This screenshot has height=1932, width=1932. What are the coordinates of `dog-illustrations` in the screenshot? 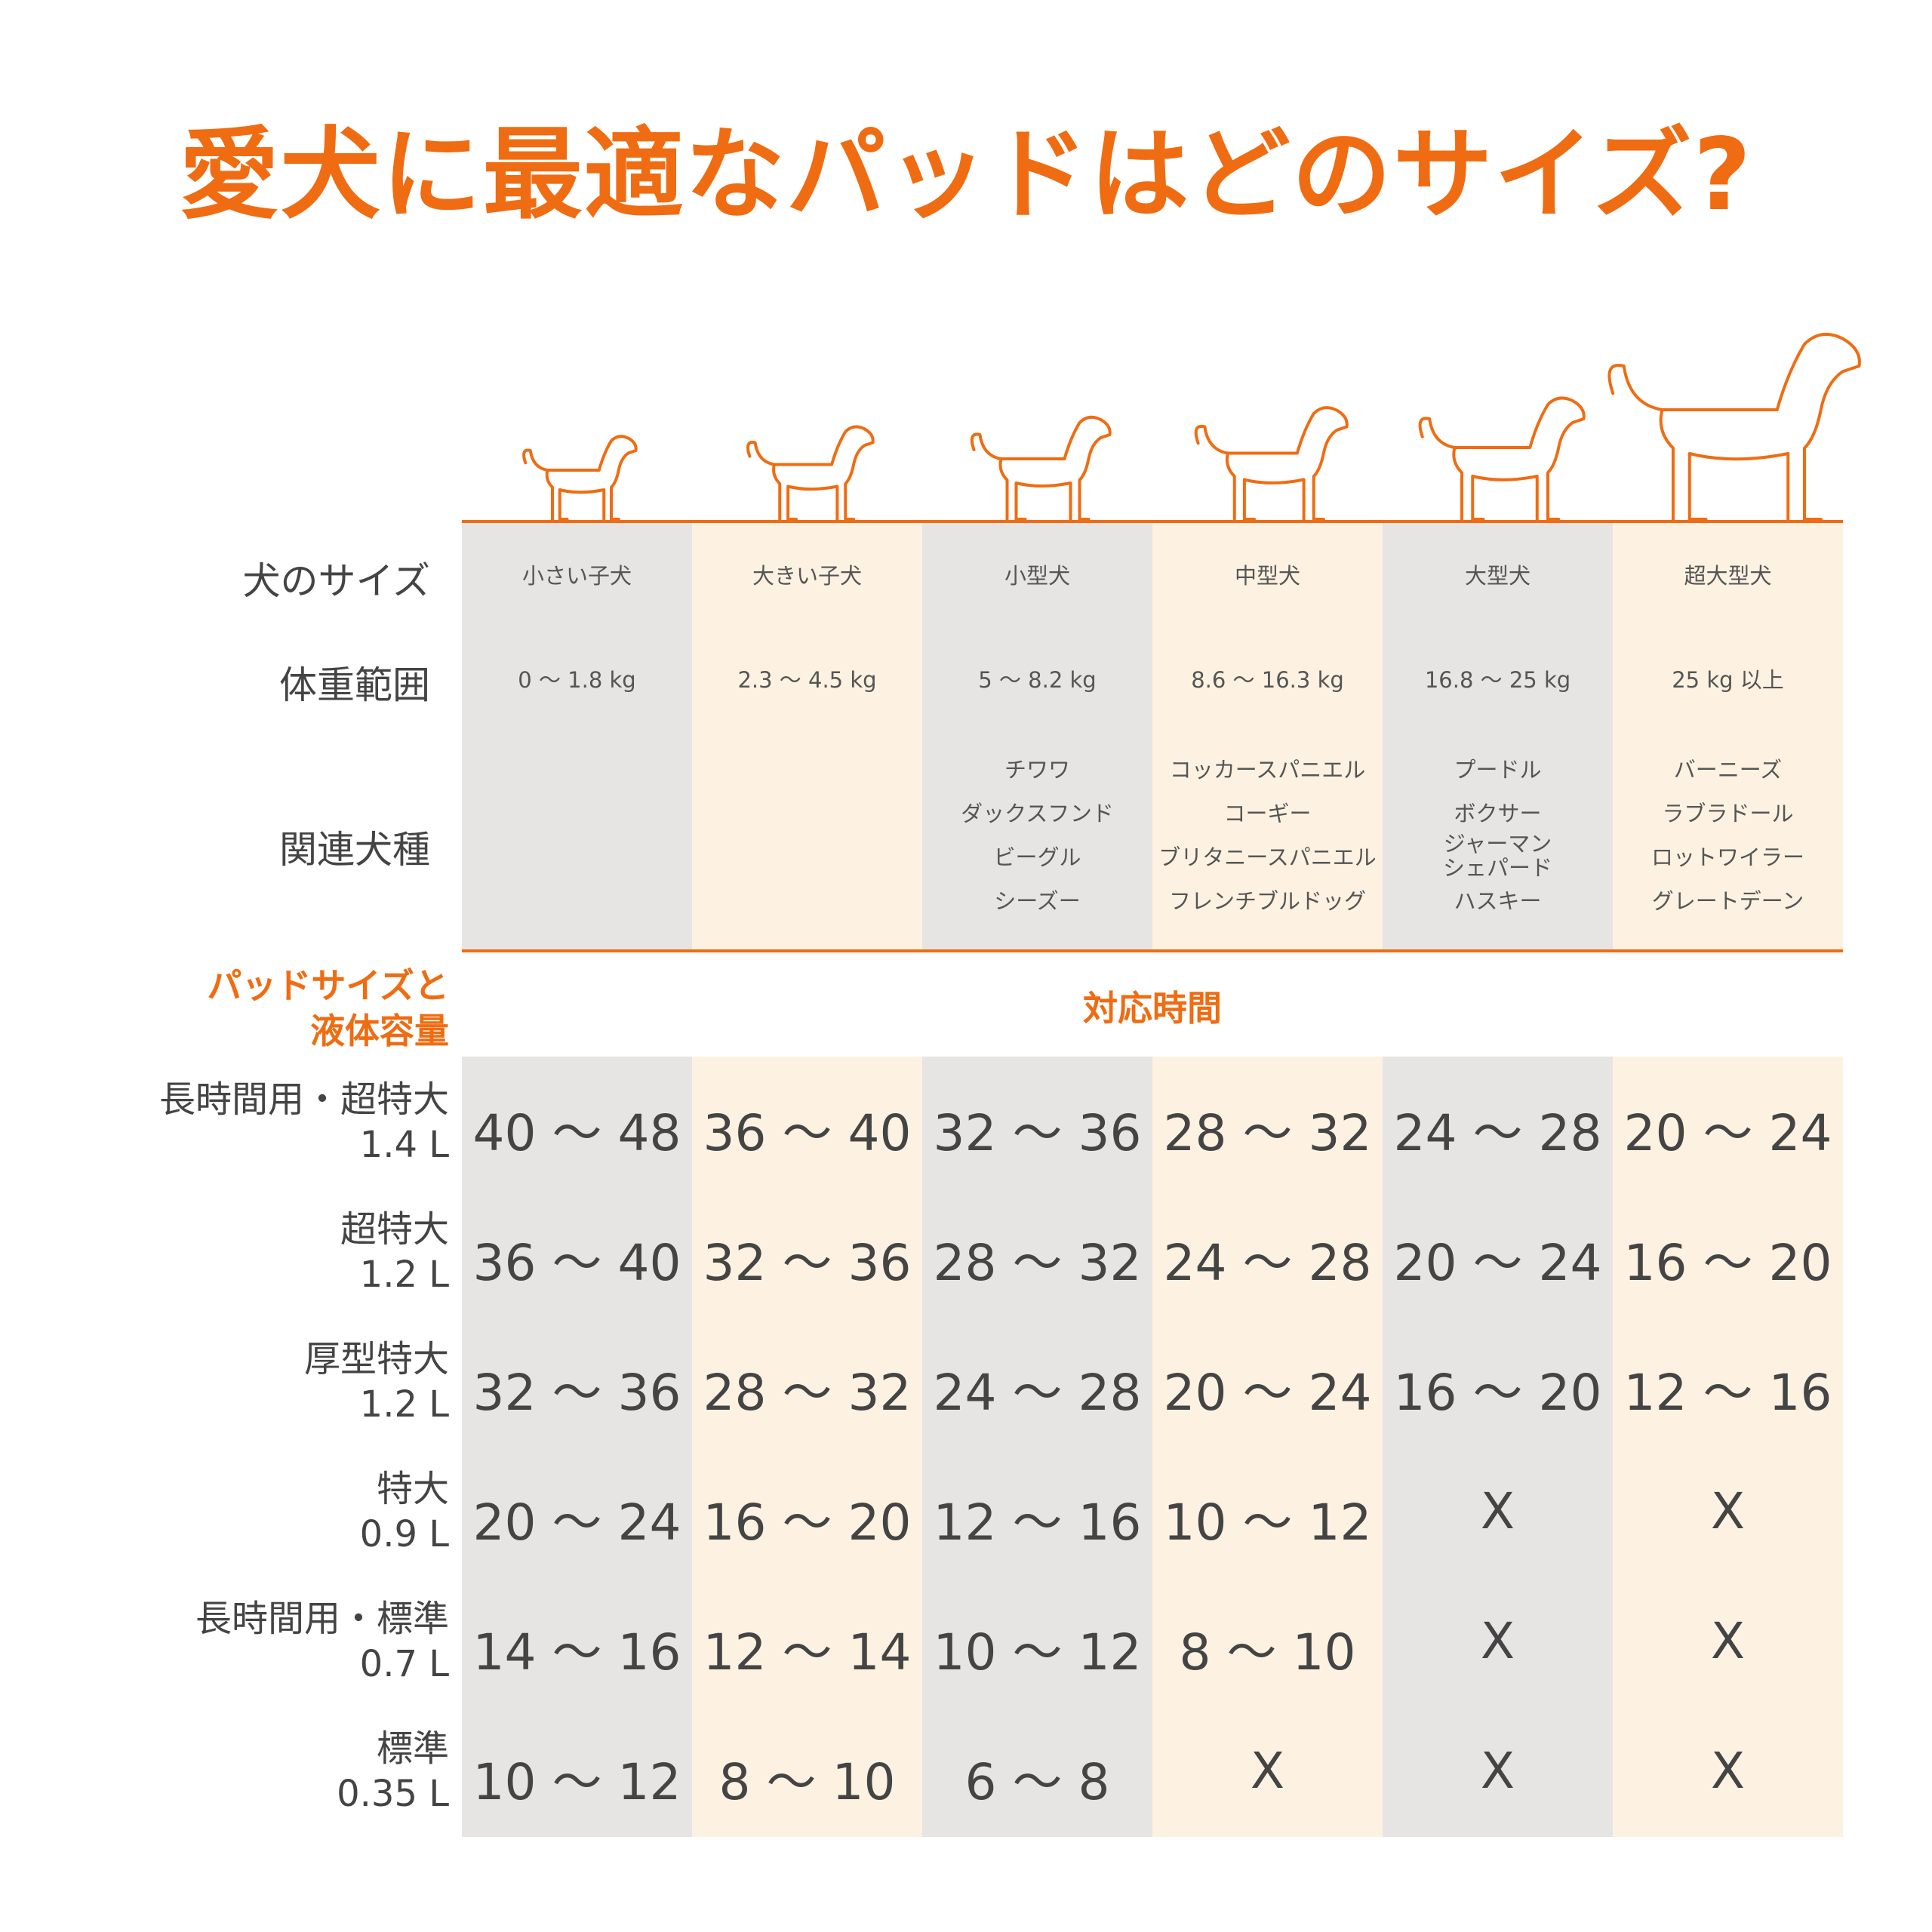 It's located at (1191, 426).